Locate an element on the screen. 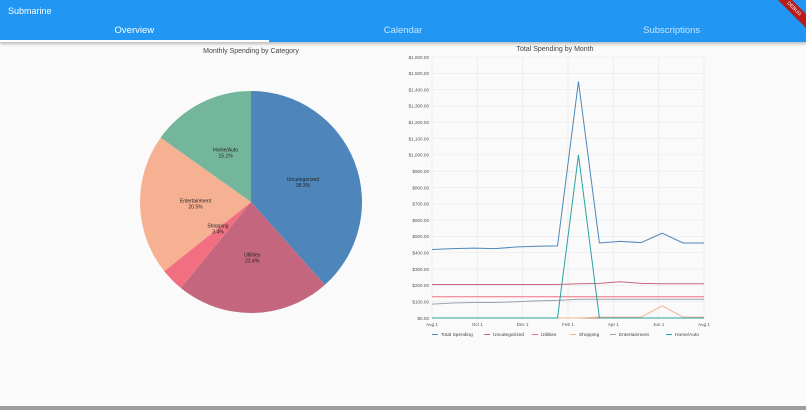  legend-label-home-auto: Home/Auto is located at coordinates (687, 335).